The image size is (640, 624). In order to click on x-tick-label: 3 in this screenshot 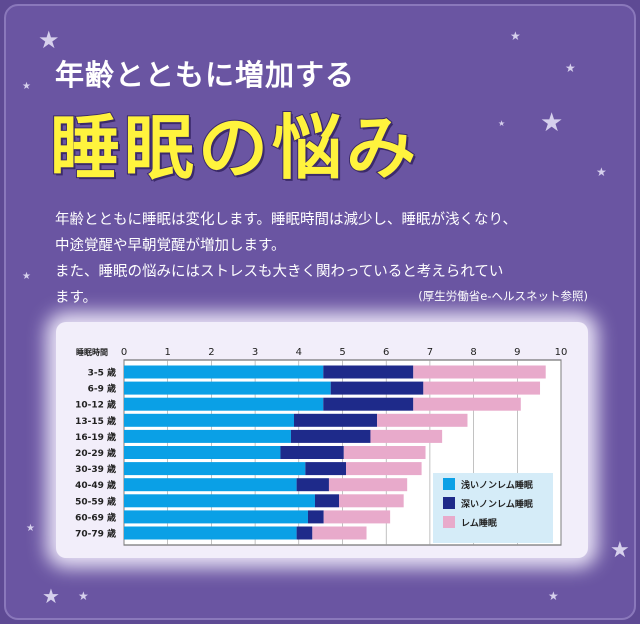, I will do `click(255, 352)`.